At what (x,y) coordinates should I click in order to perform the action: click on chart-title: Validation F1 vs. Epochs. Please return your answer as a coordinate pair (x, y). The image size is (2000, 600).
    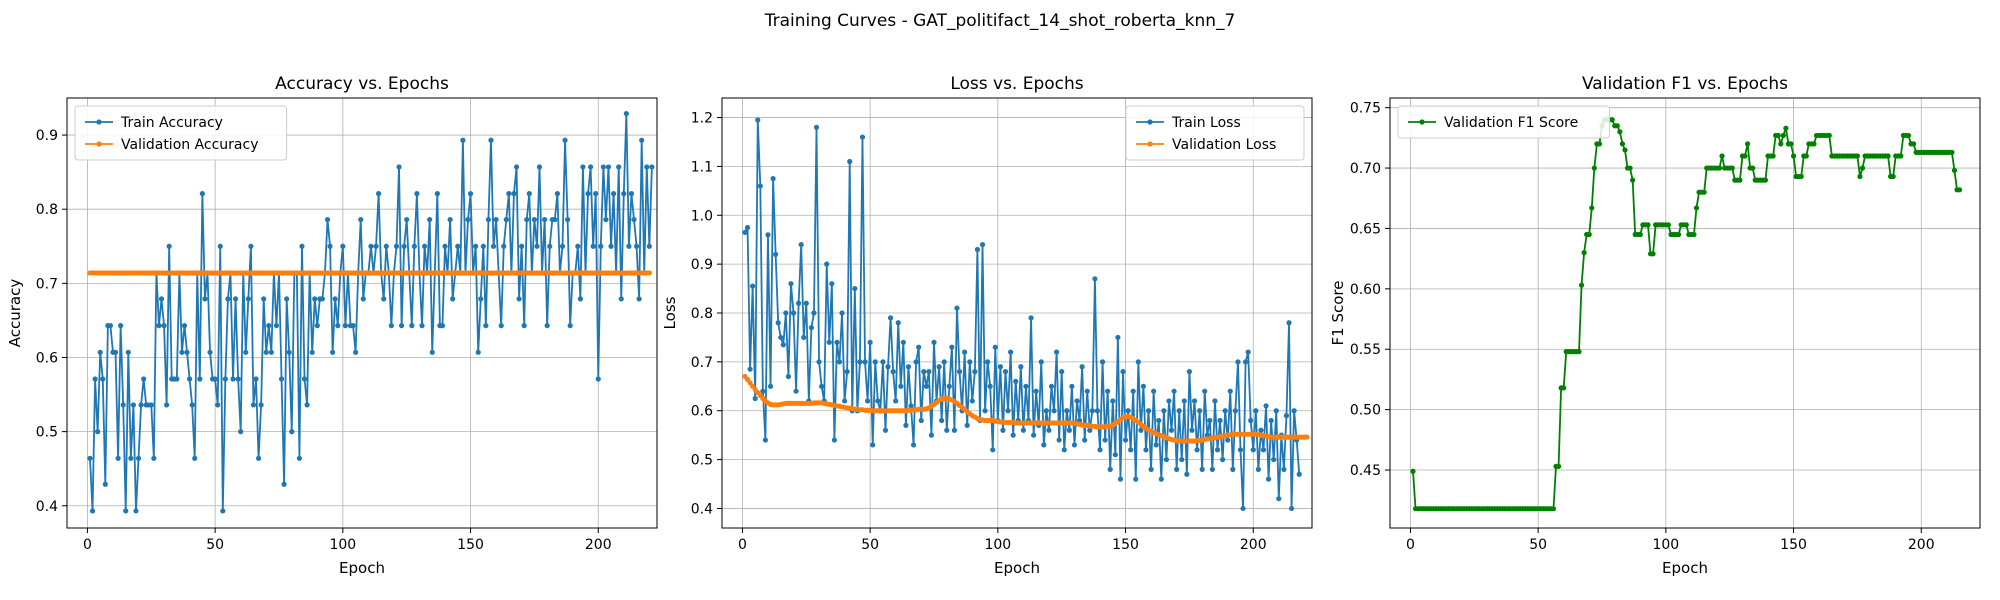
    Looking at the image, I should click on (1685, 84).